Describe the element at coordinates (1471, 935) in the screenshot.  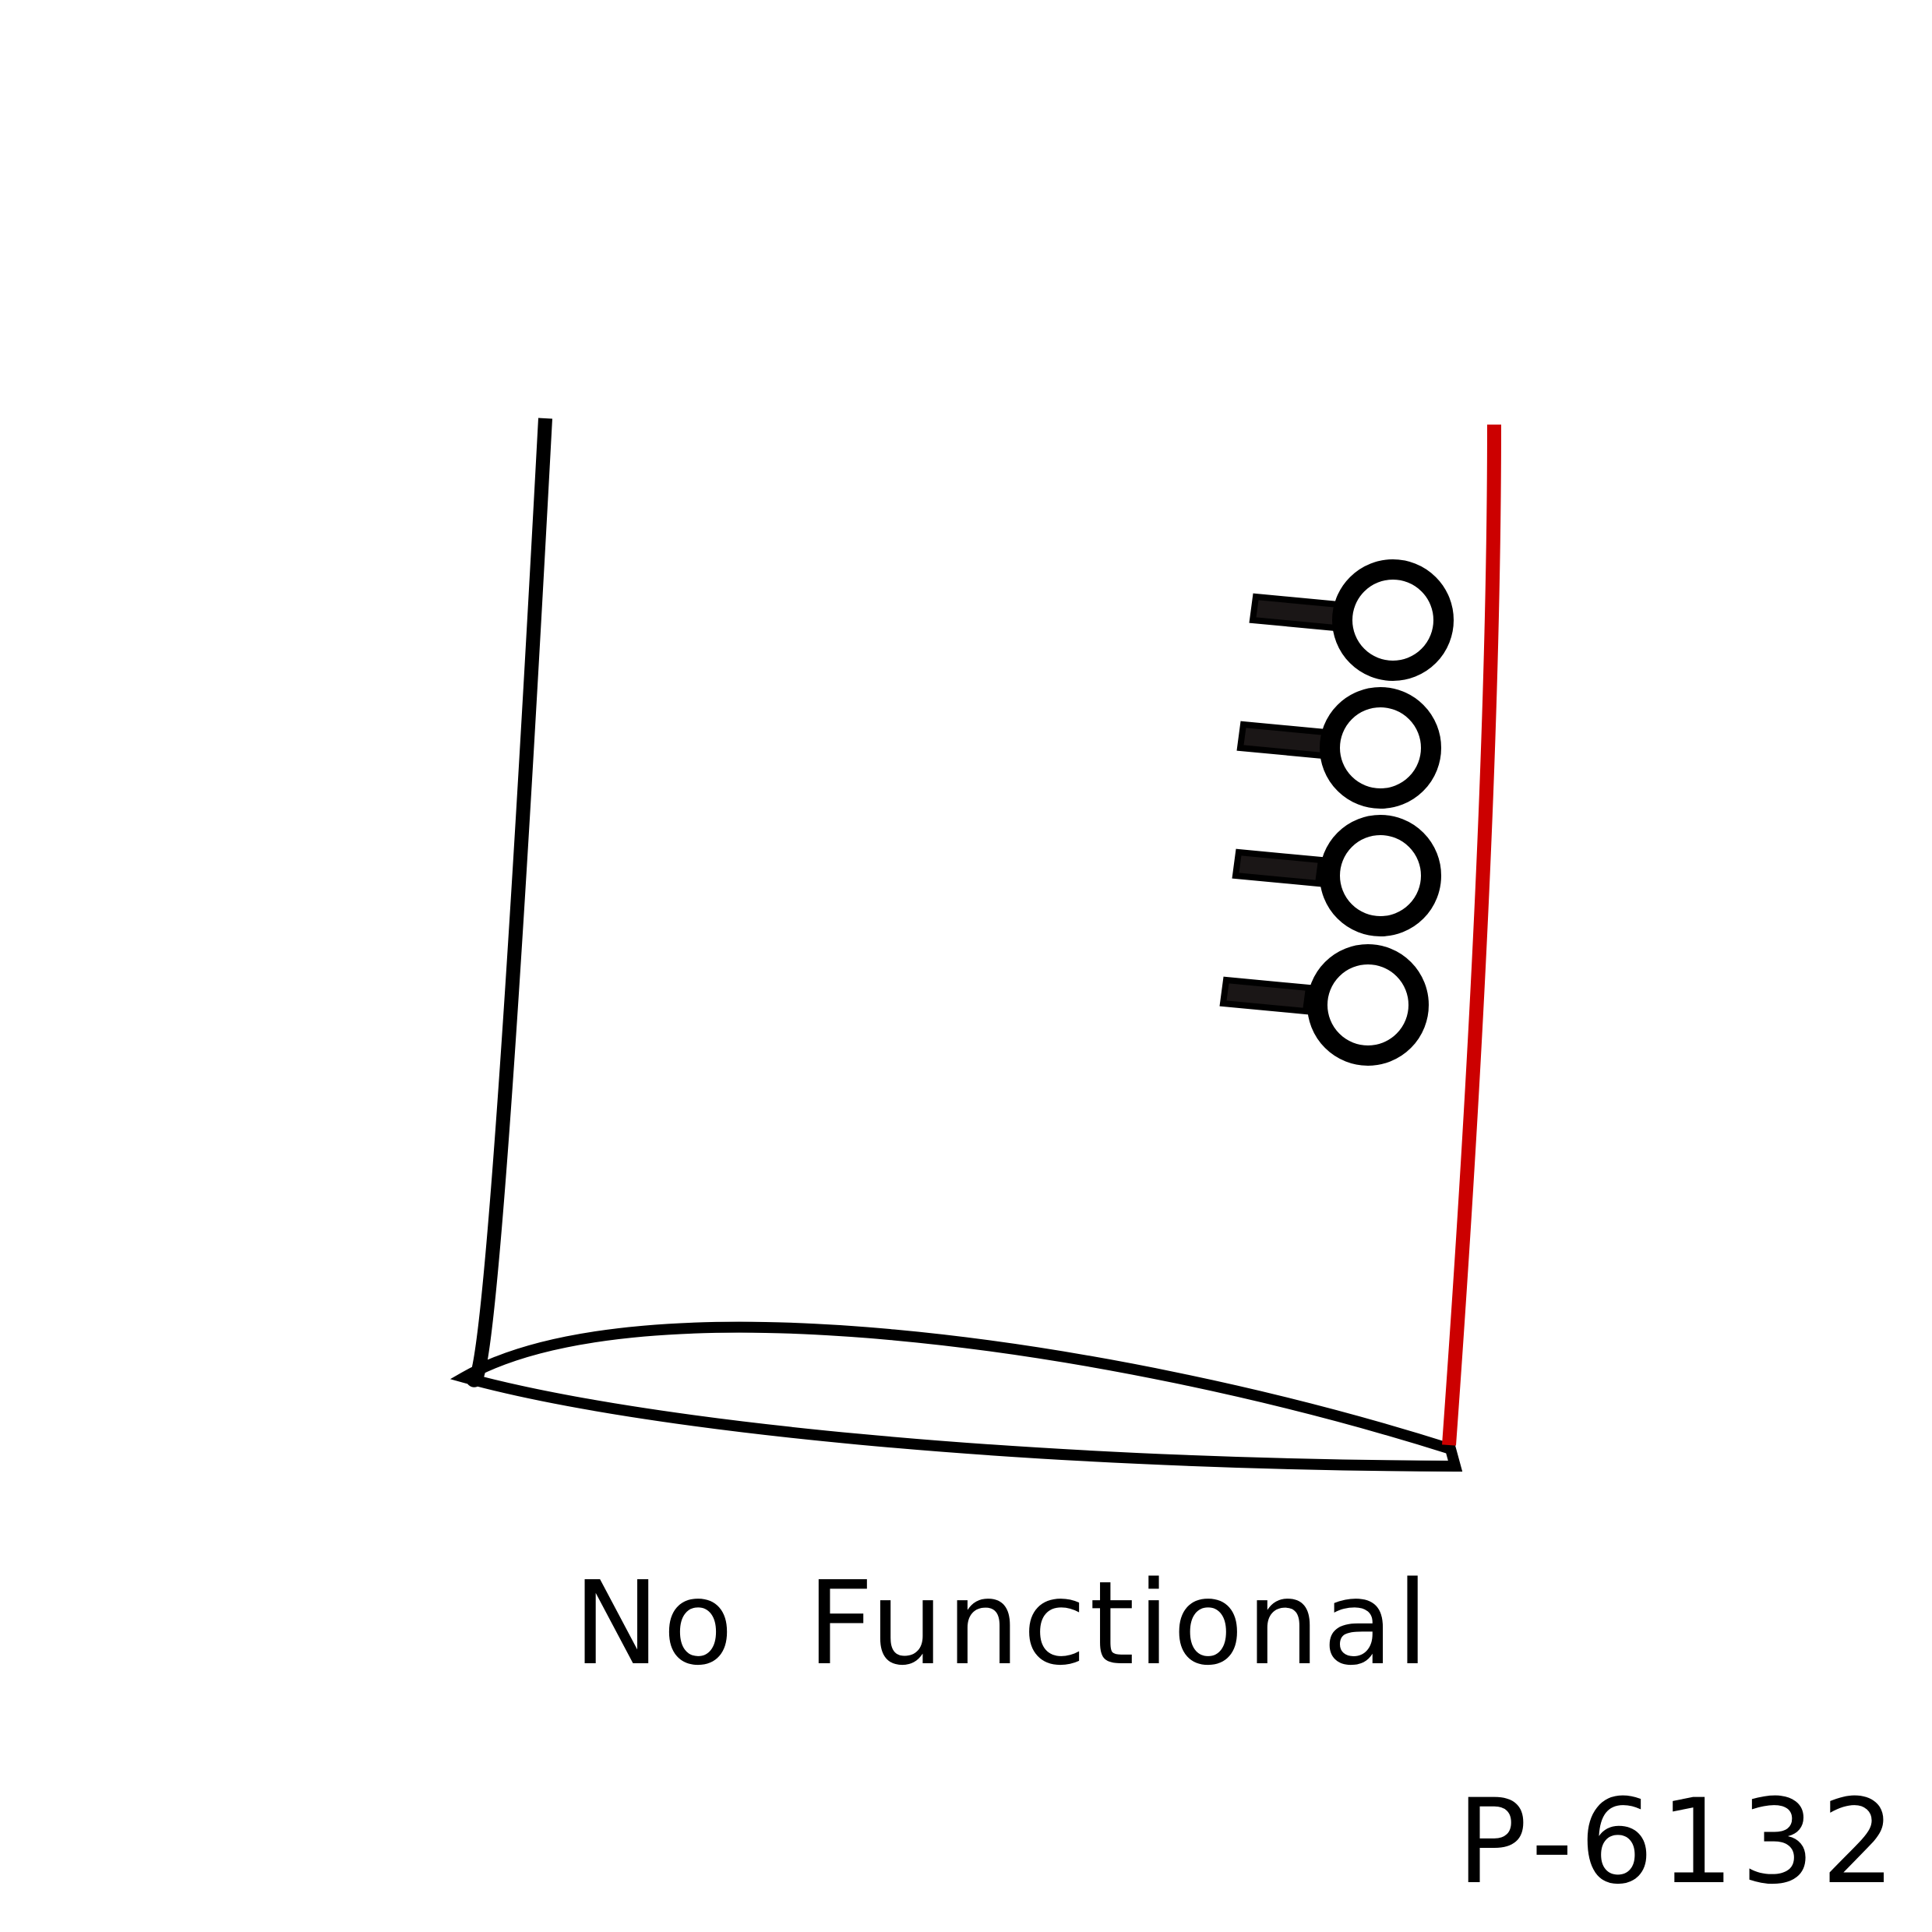
I see `right-edge-highlight` at that location.